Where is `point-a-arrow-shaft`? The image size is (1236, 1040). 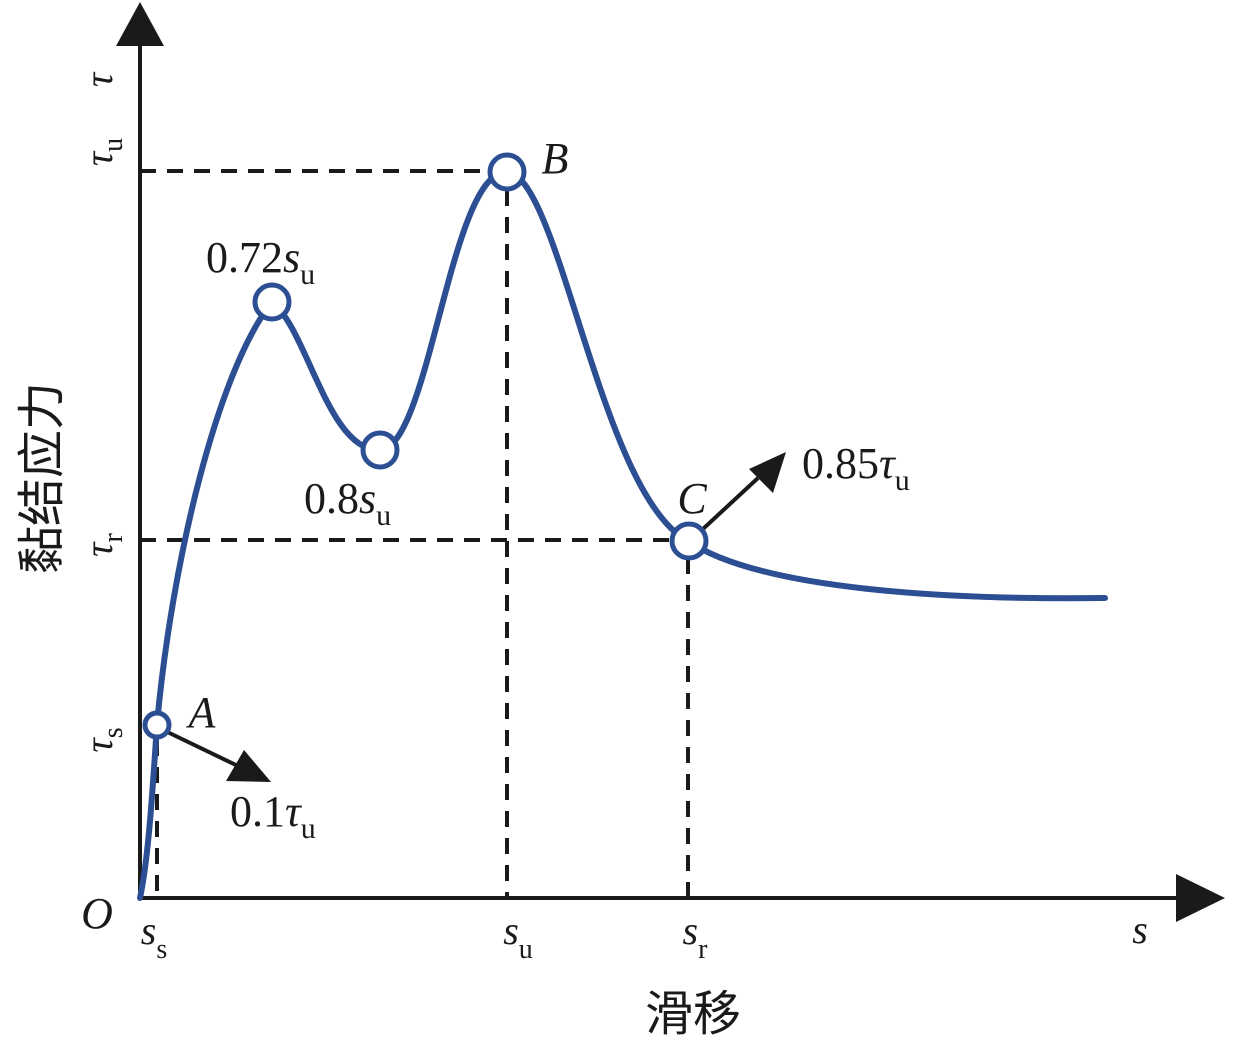
point-a-arrow-shaft is located at coordinates (198, 747).